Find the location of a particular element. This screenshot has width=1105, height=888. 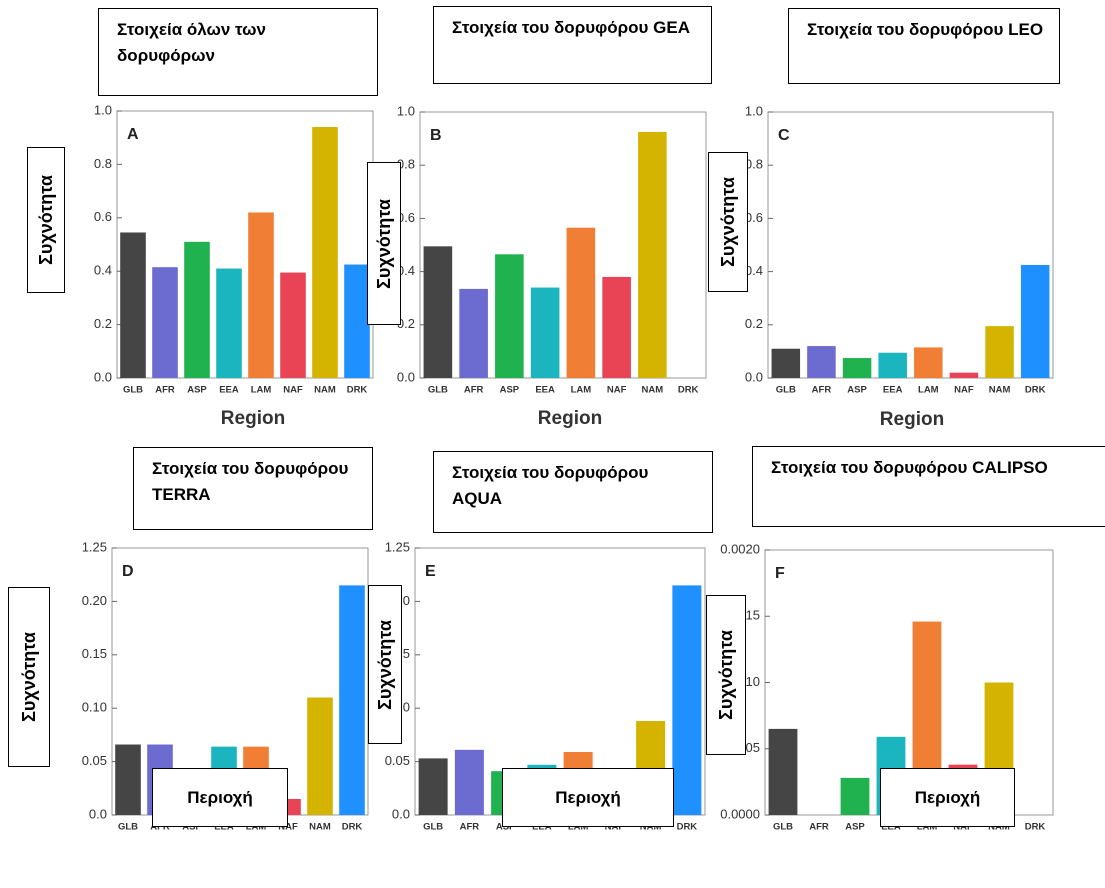

title-box-text: Στοιχεία του δορυφόρου LEO is located at coordinates (925, 29).